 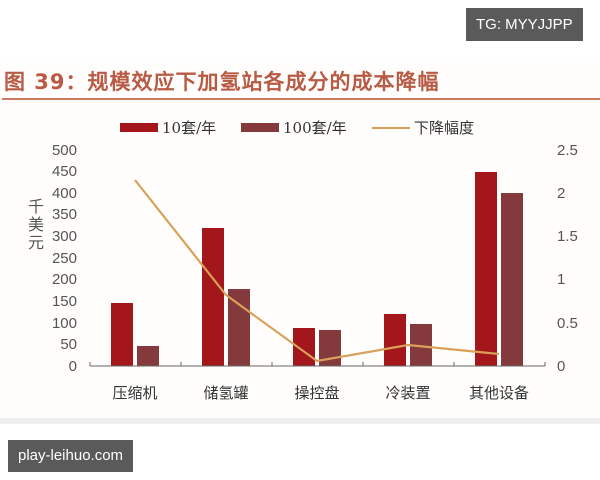 I want to click on svg-text: 美, so click(x=36, y=224).